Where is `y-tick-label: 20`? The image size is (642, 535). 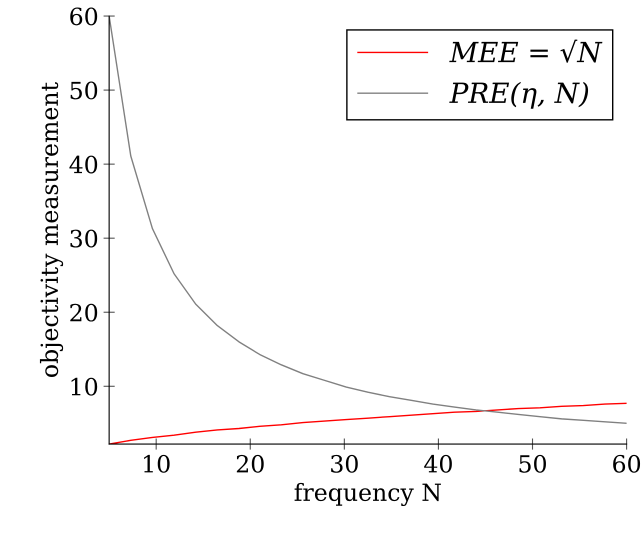
y-tick-label: 20 is located at coordinates (84, 313).